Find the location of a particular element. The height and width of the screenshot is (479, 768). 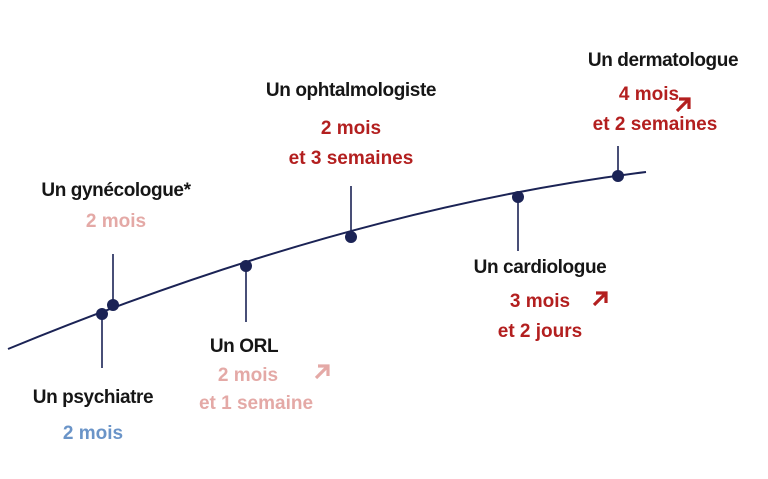

label-ophtalmologiste: Un ophtalmologiste 2 mois et 3 semaines is located at coordinates (351, 127).